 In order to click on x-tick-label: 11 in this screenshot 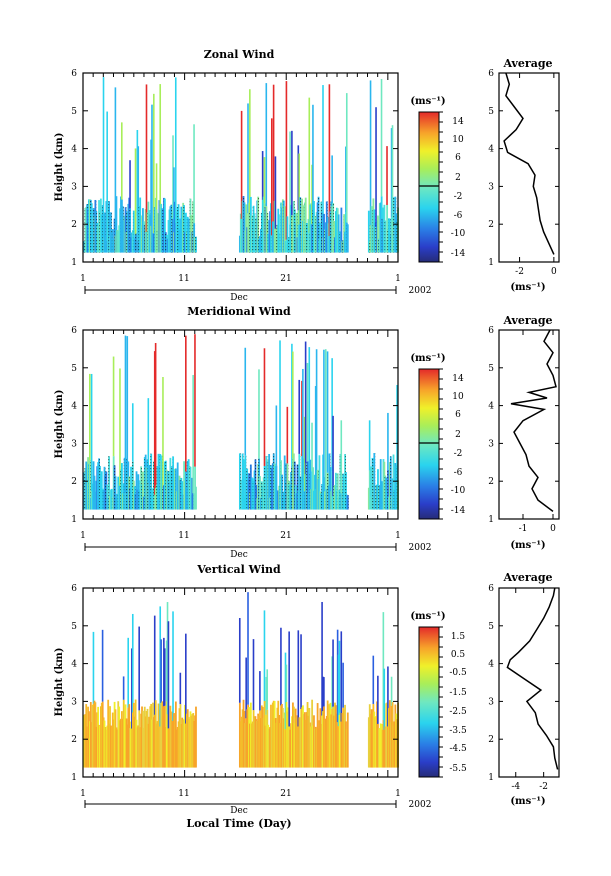, I will do `click(183, 536)`.